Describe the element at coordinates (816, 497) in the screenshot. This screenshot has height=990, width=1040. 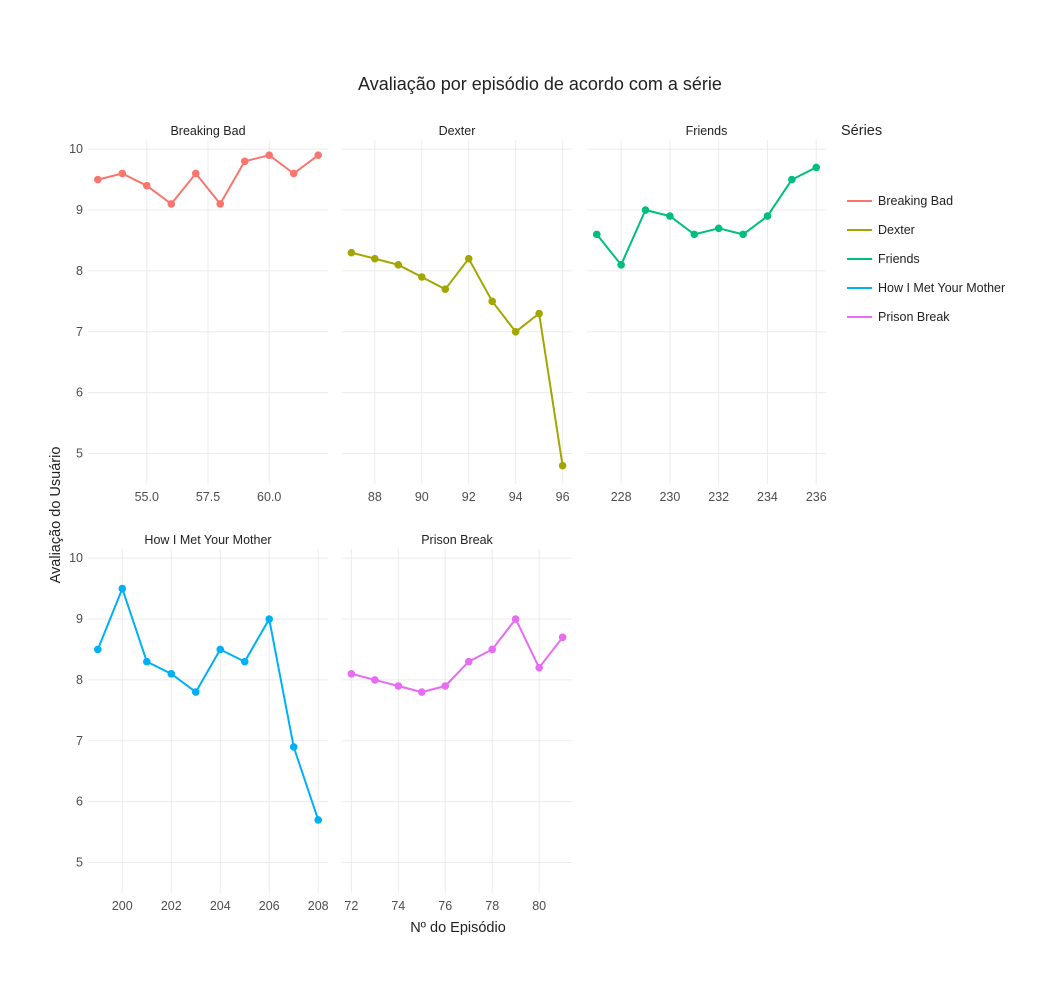
I see `x-tick-label: 236` at that location.